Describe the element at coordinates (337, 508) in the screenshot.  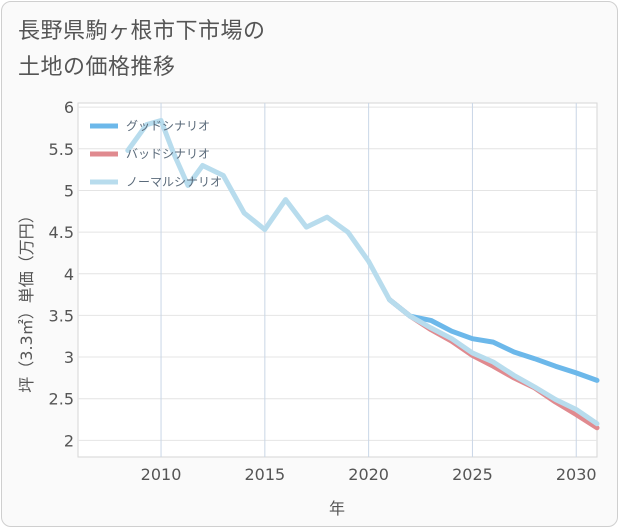
I see `x-axis-title: 年` at that location.